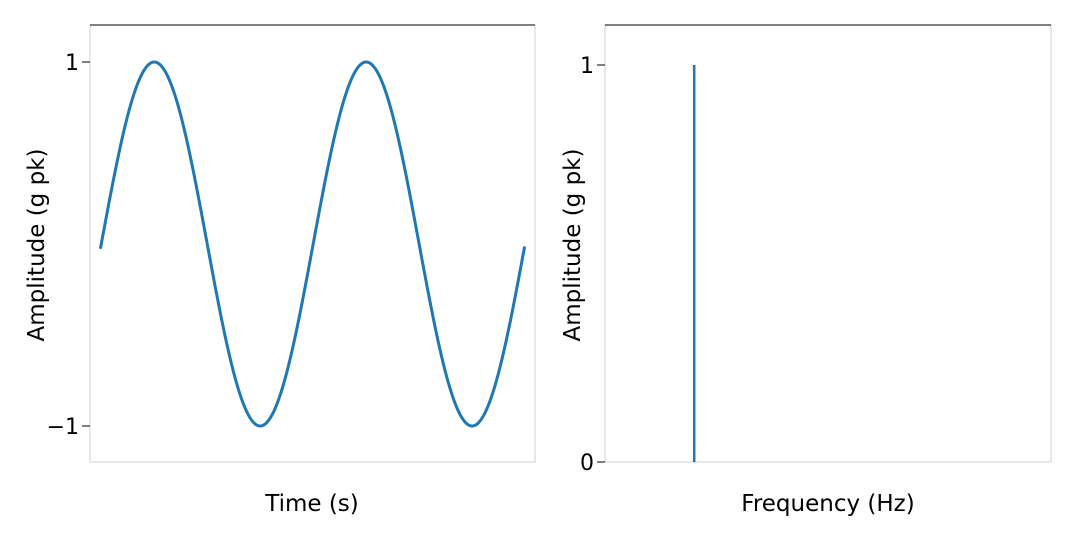 Image resolution: width=1076 pixels, height=541 pixels. What do you see at coordinates (827, 504) in the screenshot?
I see `frequency-chart-x-axis-label: Frequency (Hz)` at bounding box center [827, 504].